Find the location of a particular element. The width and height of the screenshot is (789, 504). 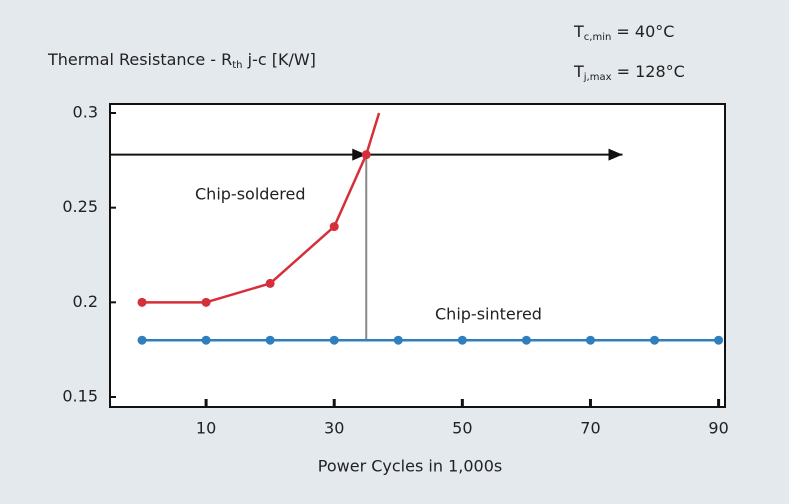

y-tick-label: 0.2 is located at coordinates (85, 301).